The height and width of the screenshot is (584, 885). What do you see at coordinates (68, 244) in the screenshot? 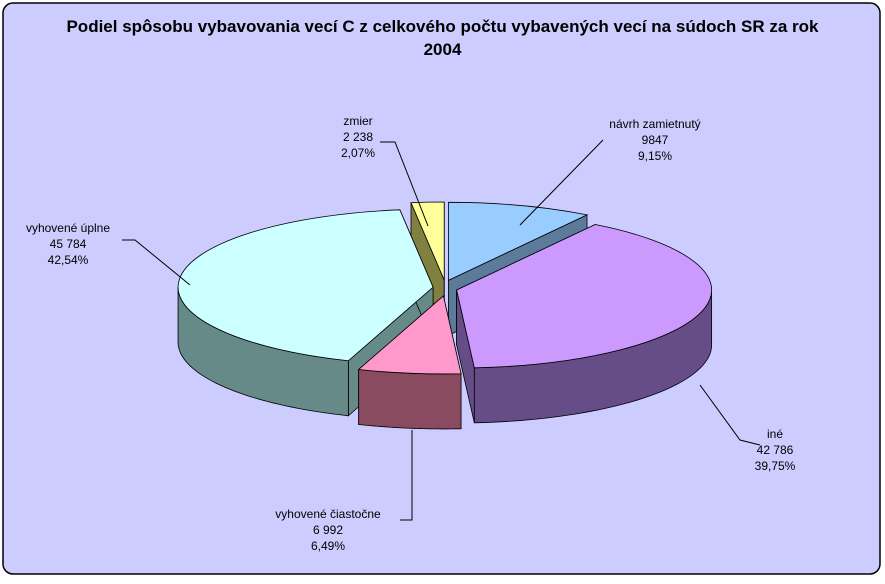
I see `slice-value-label: 45 784` at bounding box center [68, 244].